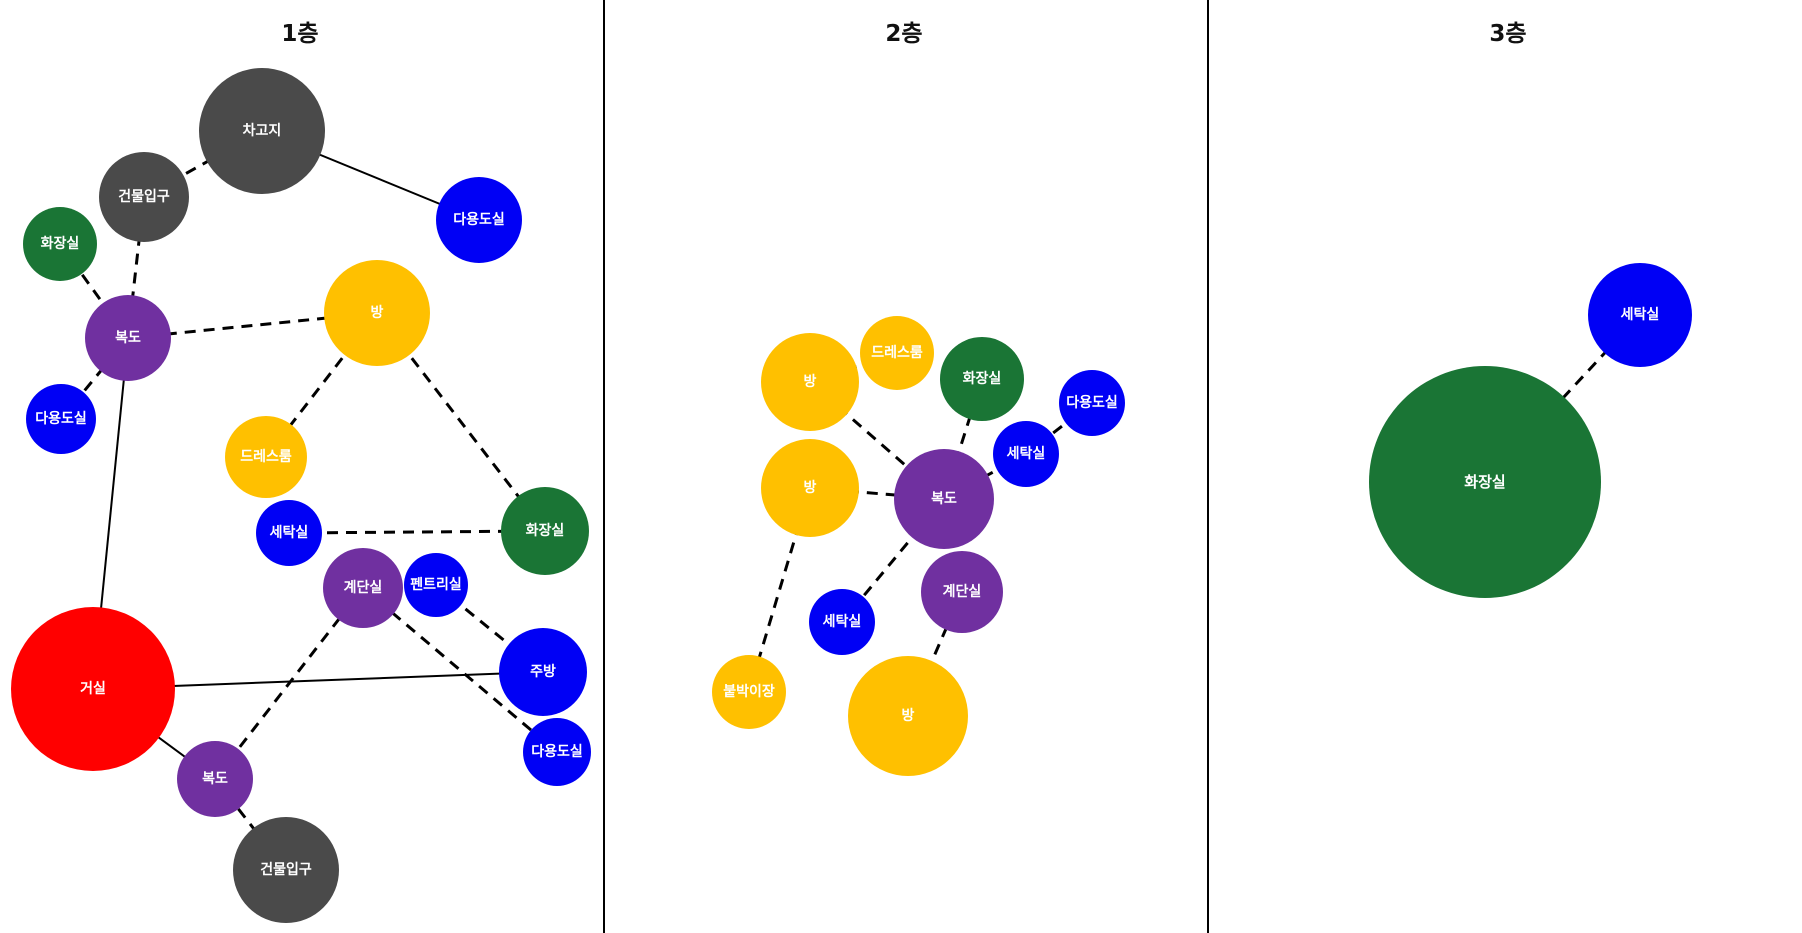  I want to click on room-node-floor1-utility-top: 다용도실, so click(479, 220).